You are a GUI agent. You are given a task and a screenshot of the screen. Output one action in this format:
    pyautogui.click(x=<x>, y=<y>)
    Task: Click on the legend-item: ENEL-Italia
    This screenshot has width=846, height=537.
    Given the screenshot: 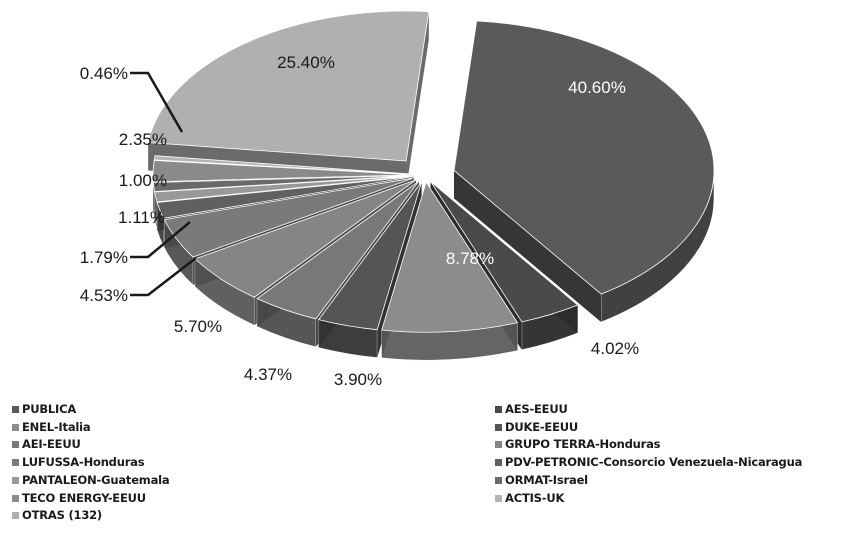 What is the action you would take?
    pyautogui.click(x=51, y=426)
    